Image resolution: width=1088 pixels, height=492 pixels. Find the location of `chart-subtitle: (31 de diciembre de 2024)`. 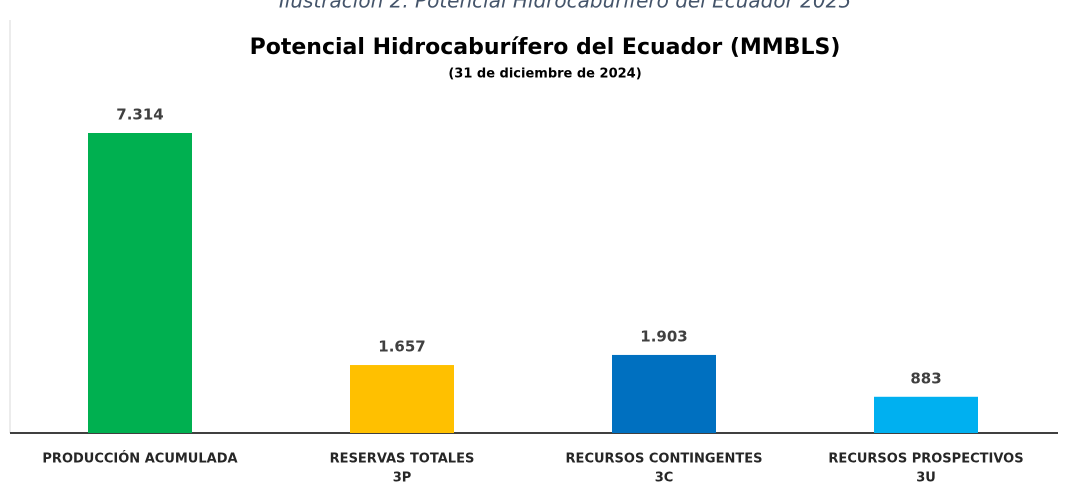

chart-subtitle: (31 de diciembre de 2024) is located at coordinates (544, 74).